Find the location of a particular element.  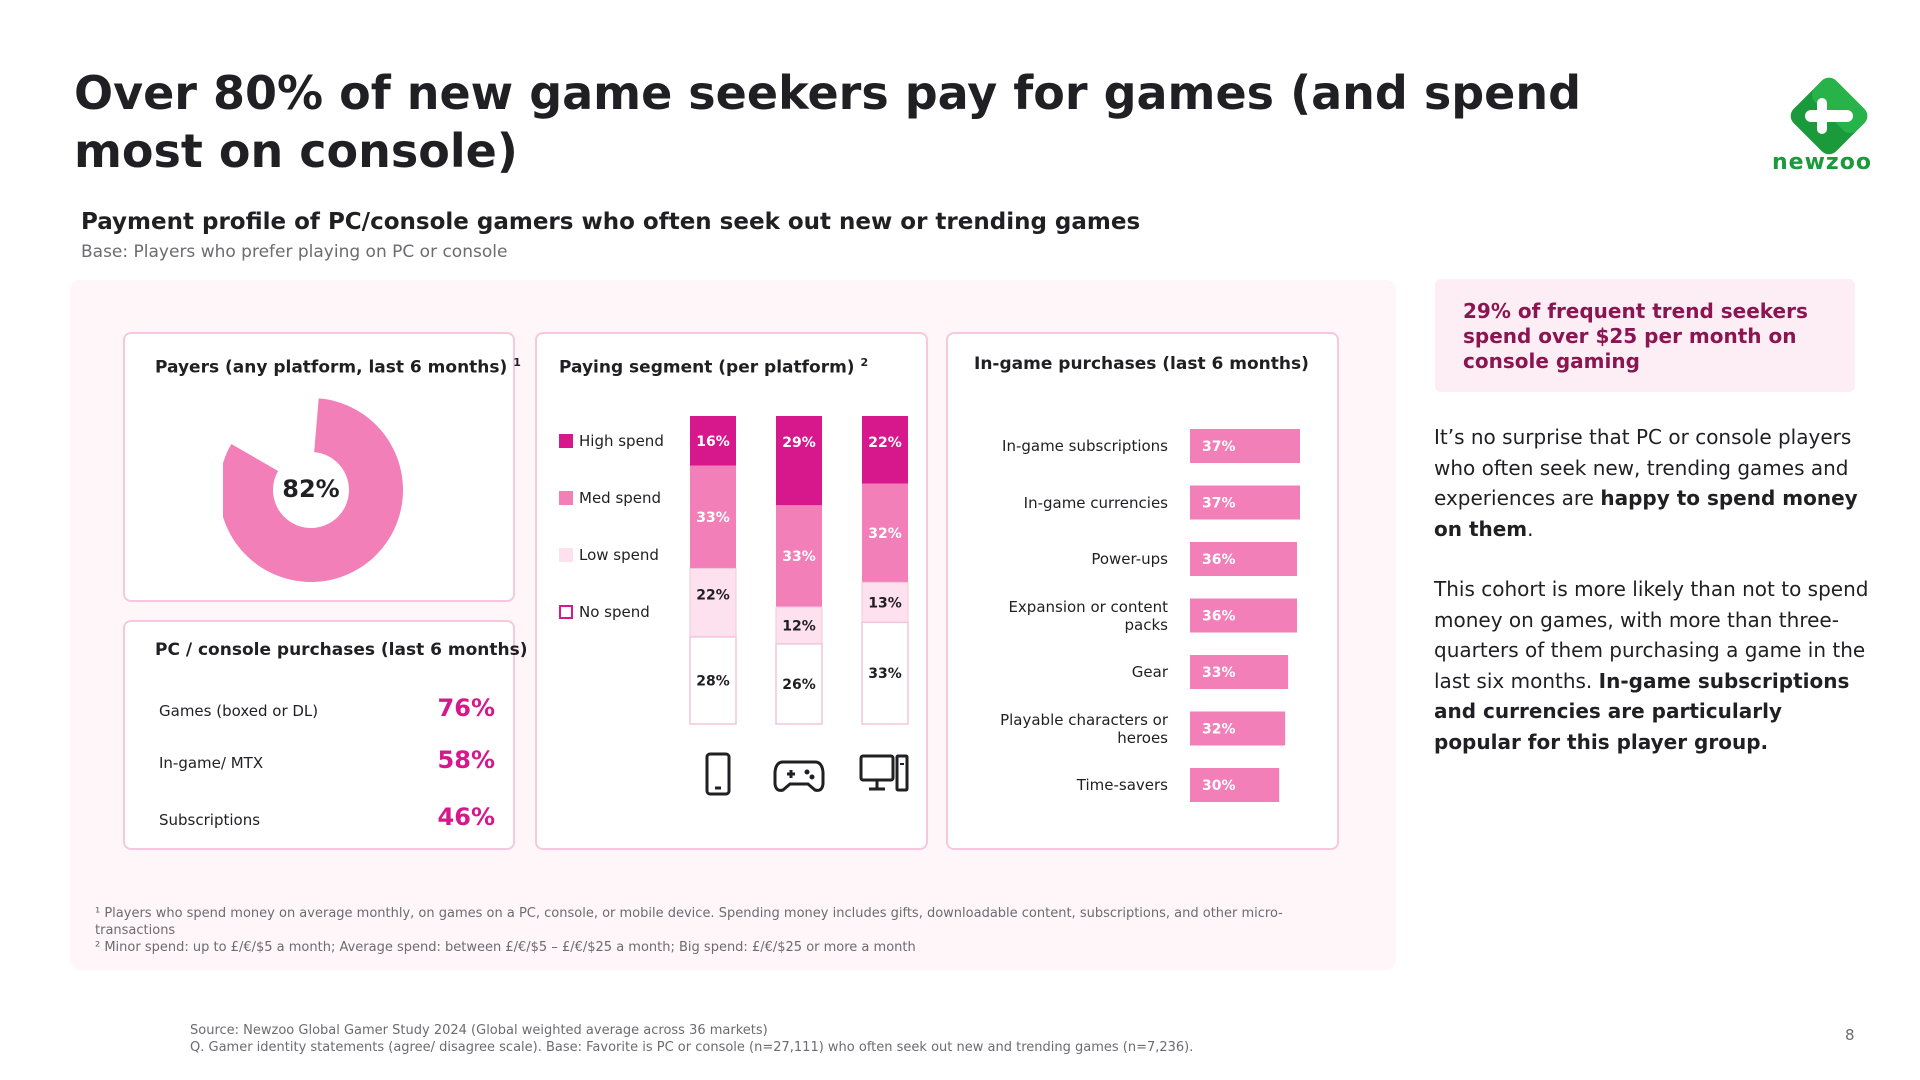

hbar-data-label: 32% is located at coordinates (1219, 730).